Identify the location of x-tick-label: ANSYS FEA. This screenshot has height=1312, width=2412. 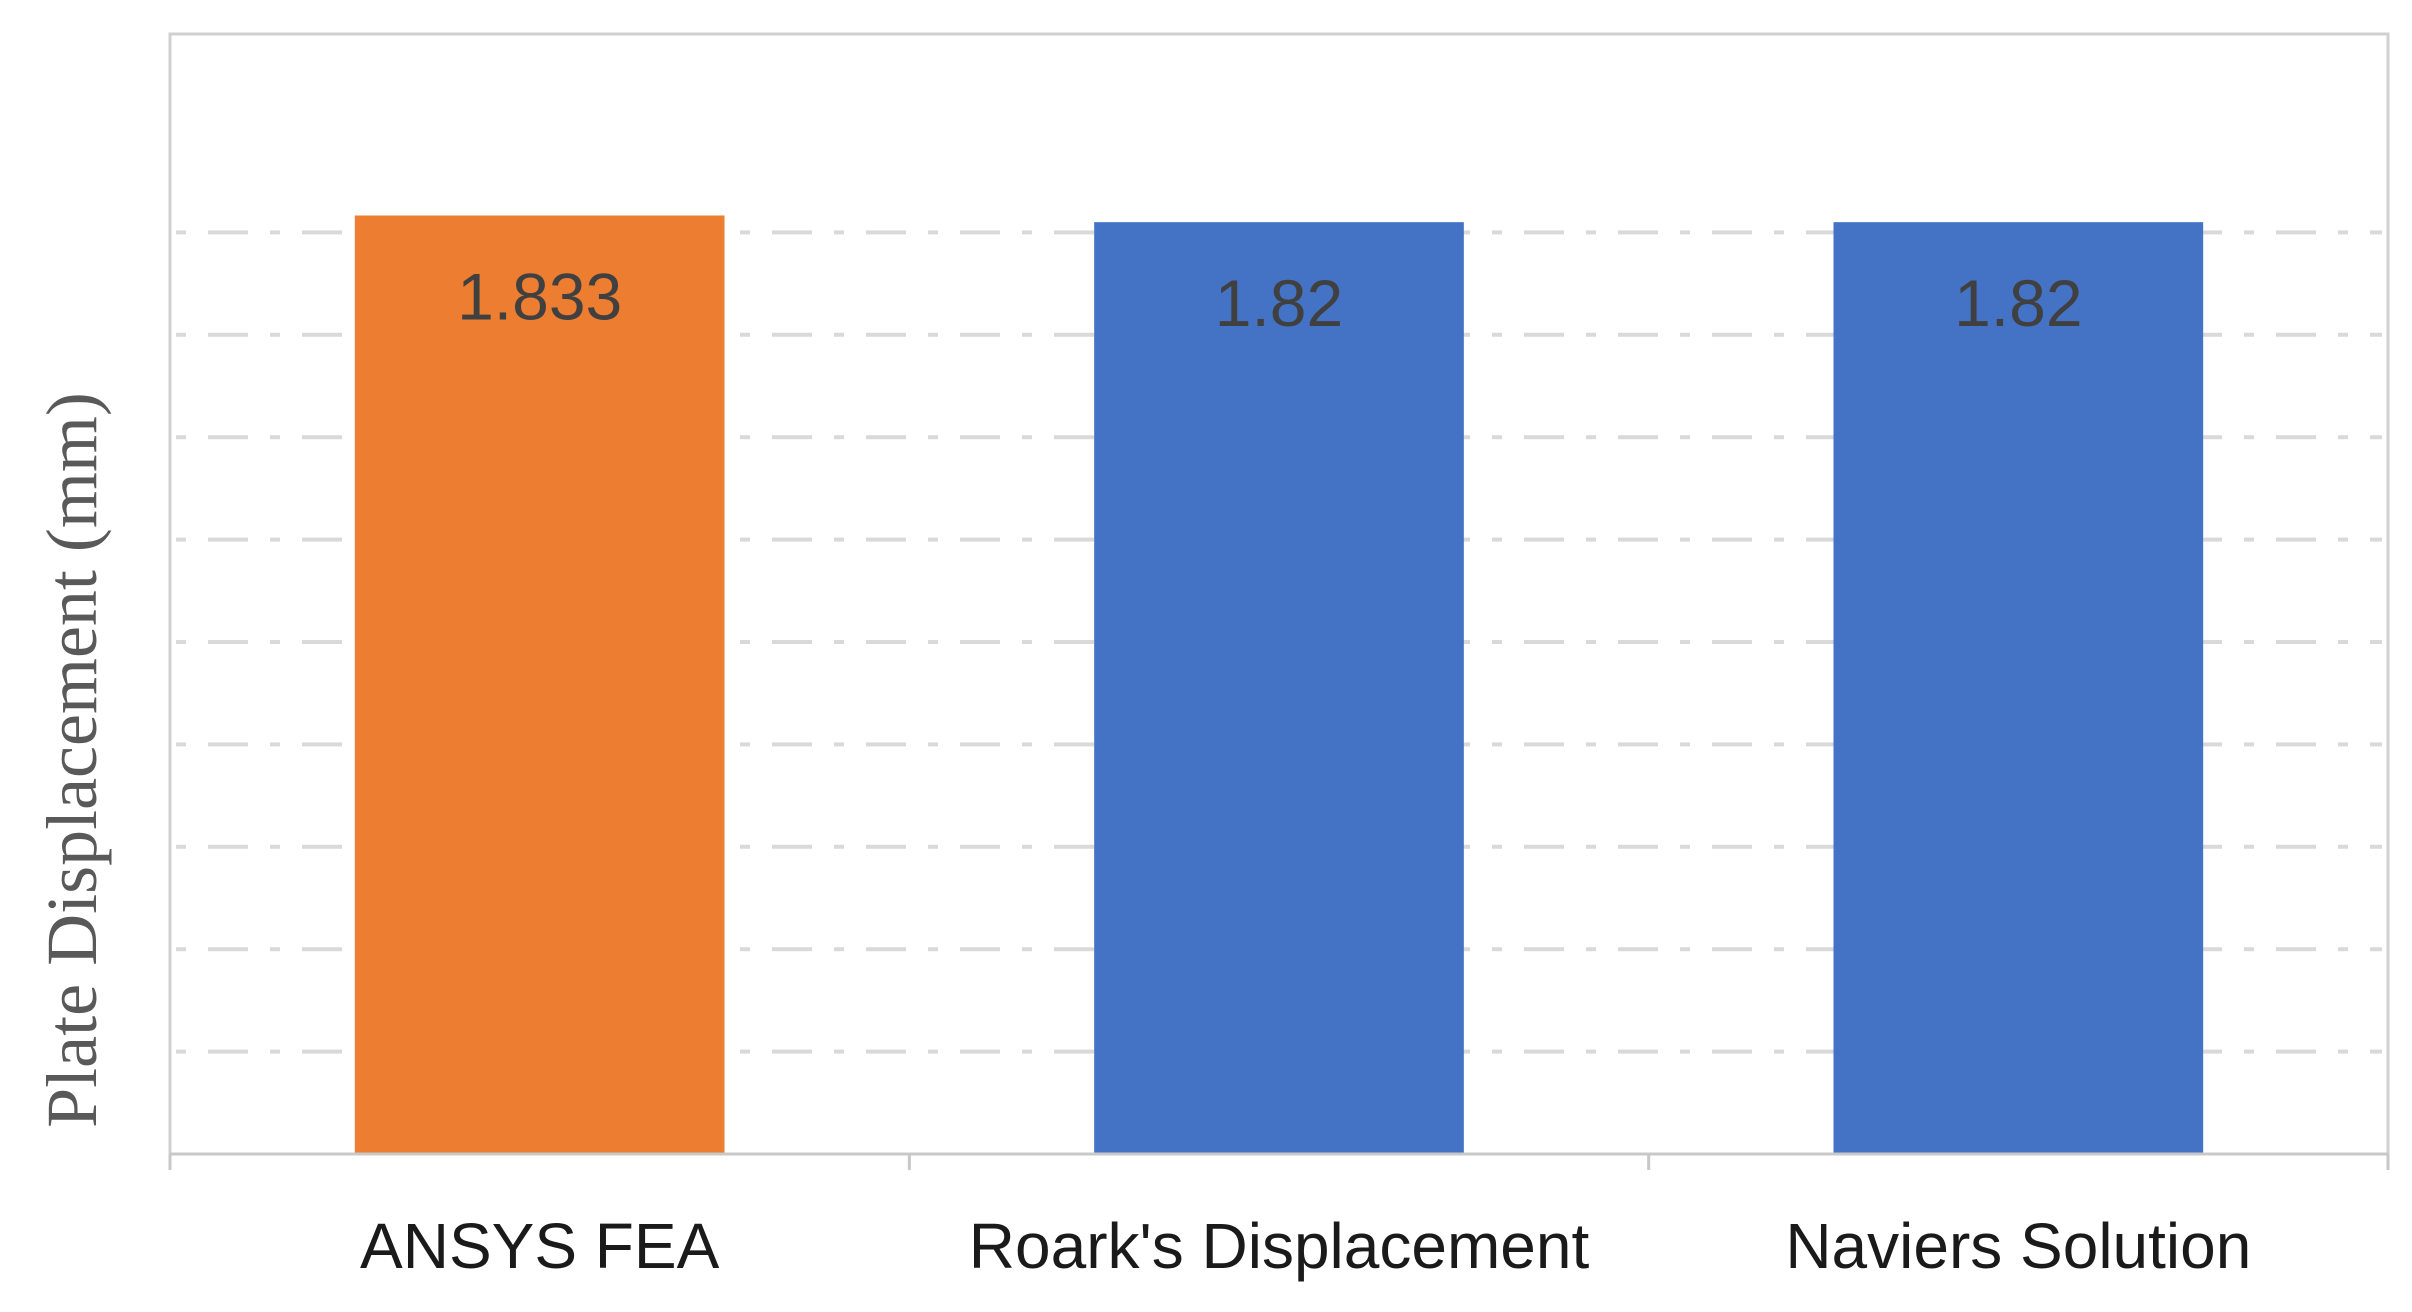
(540, 1246).